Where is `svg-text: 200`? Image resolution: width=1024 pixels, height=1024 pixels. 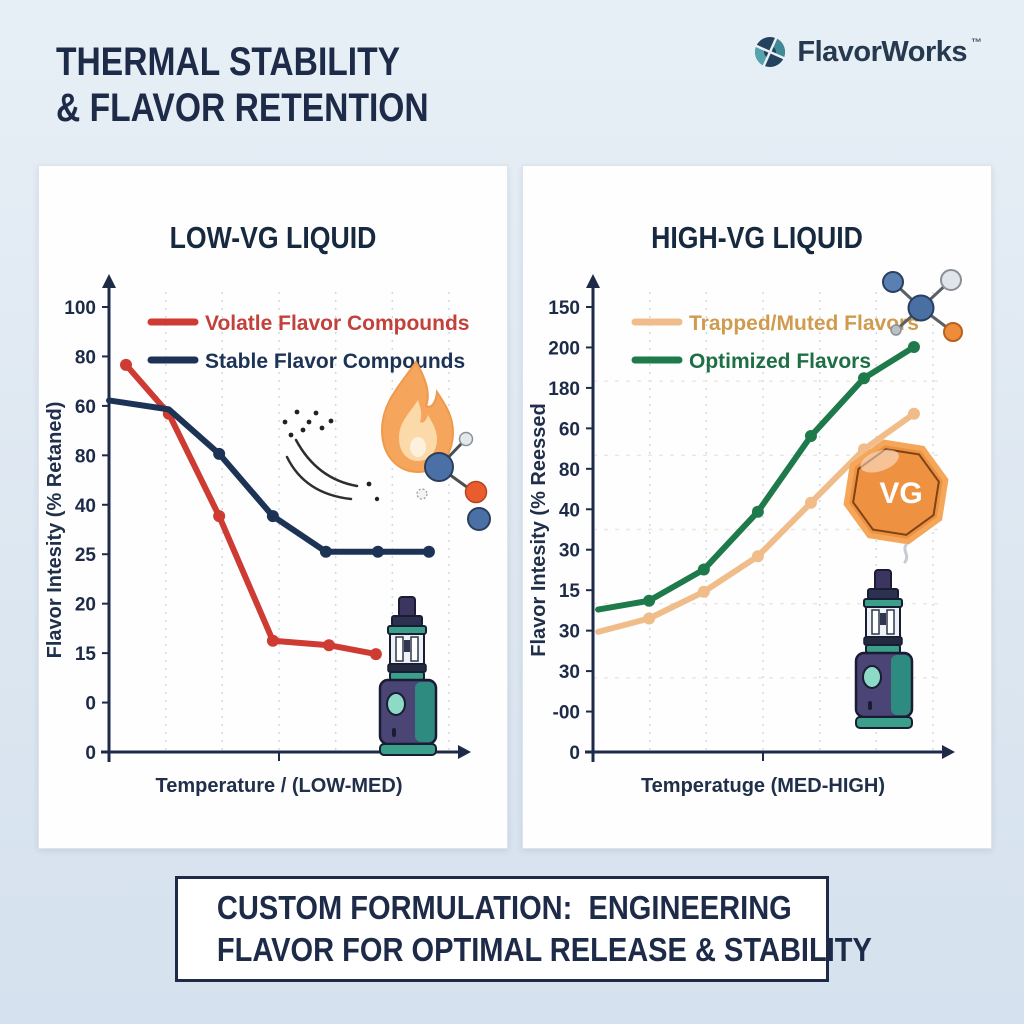 svg-text: 200 is located at coordinates (564, 348).